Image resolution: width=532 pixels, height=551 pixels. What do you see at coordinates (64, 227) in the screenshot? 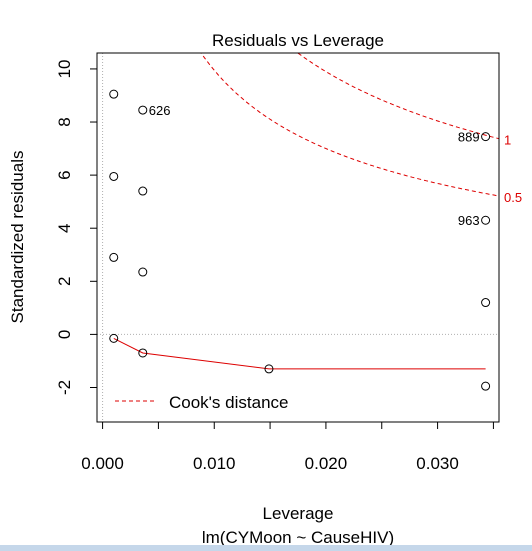
I see `y-tick-label: 4` at bounding box center [64, 227].